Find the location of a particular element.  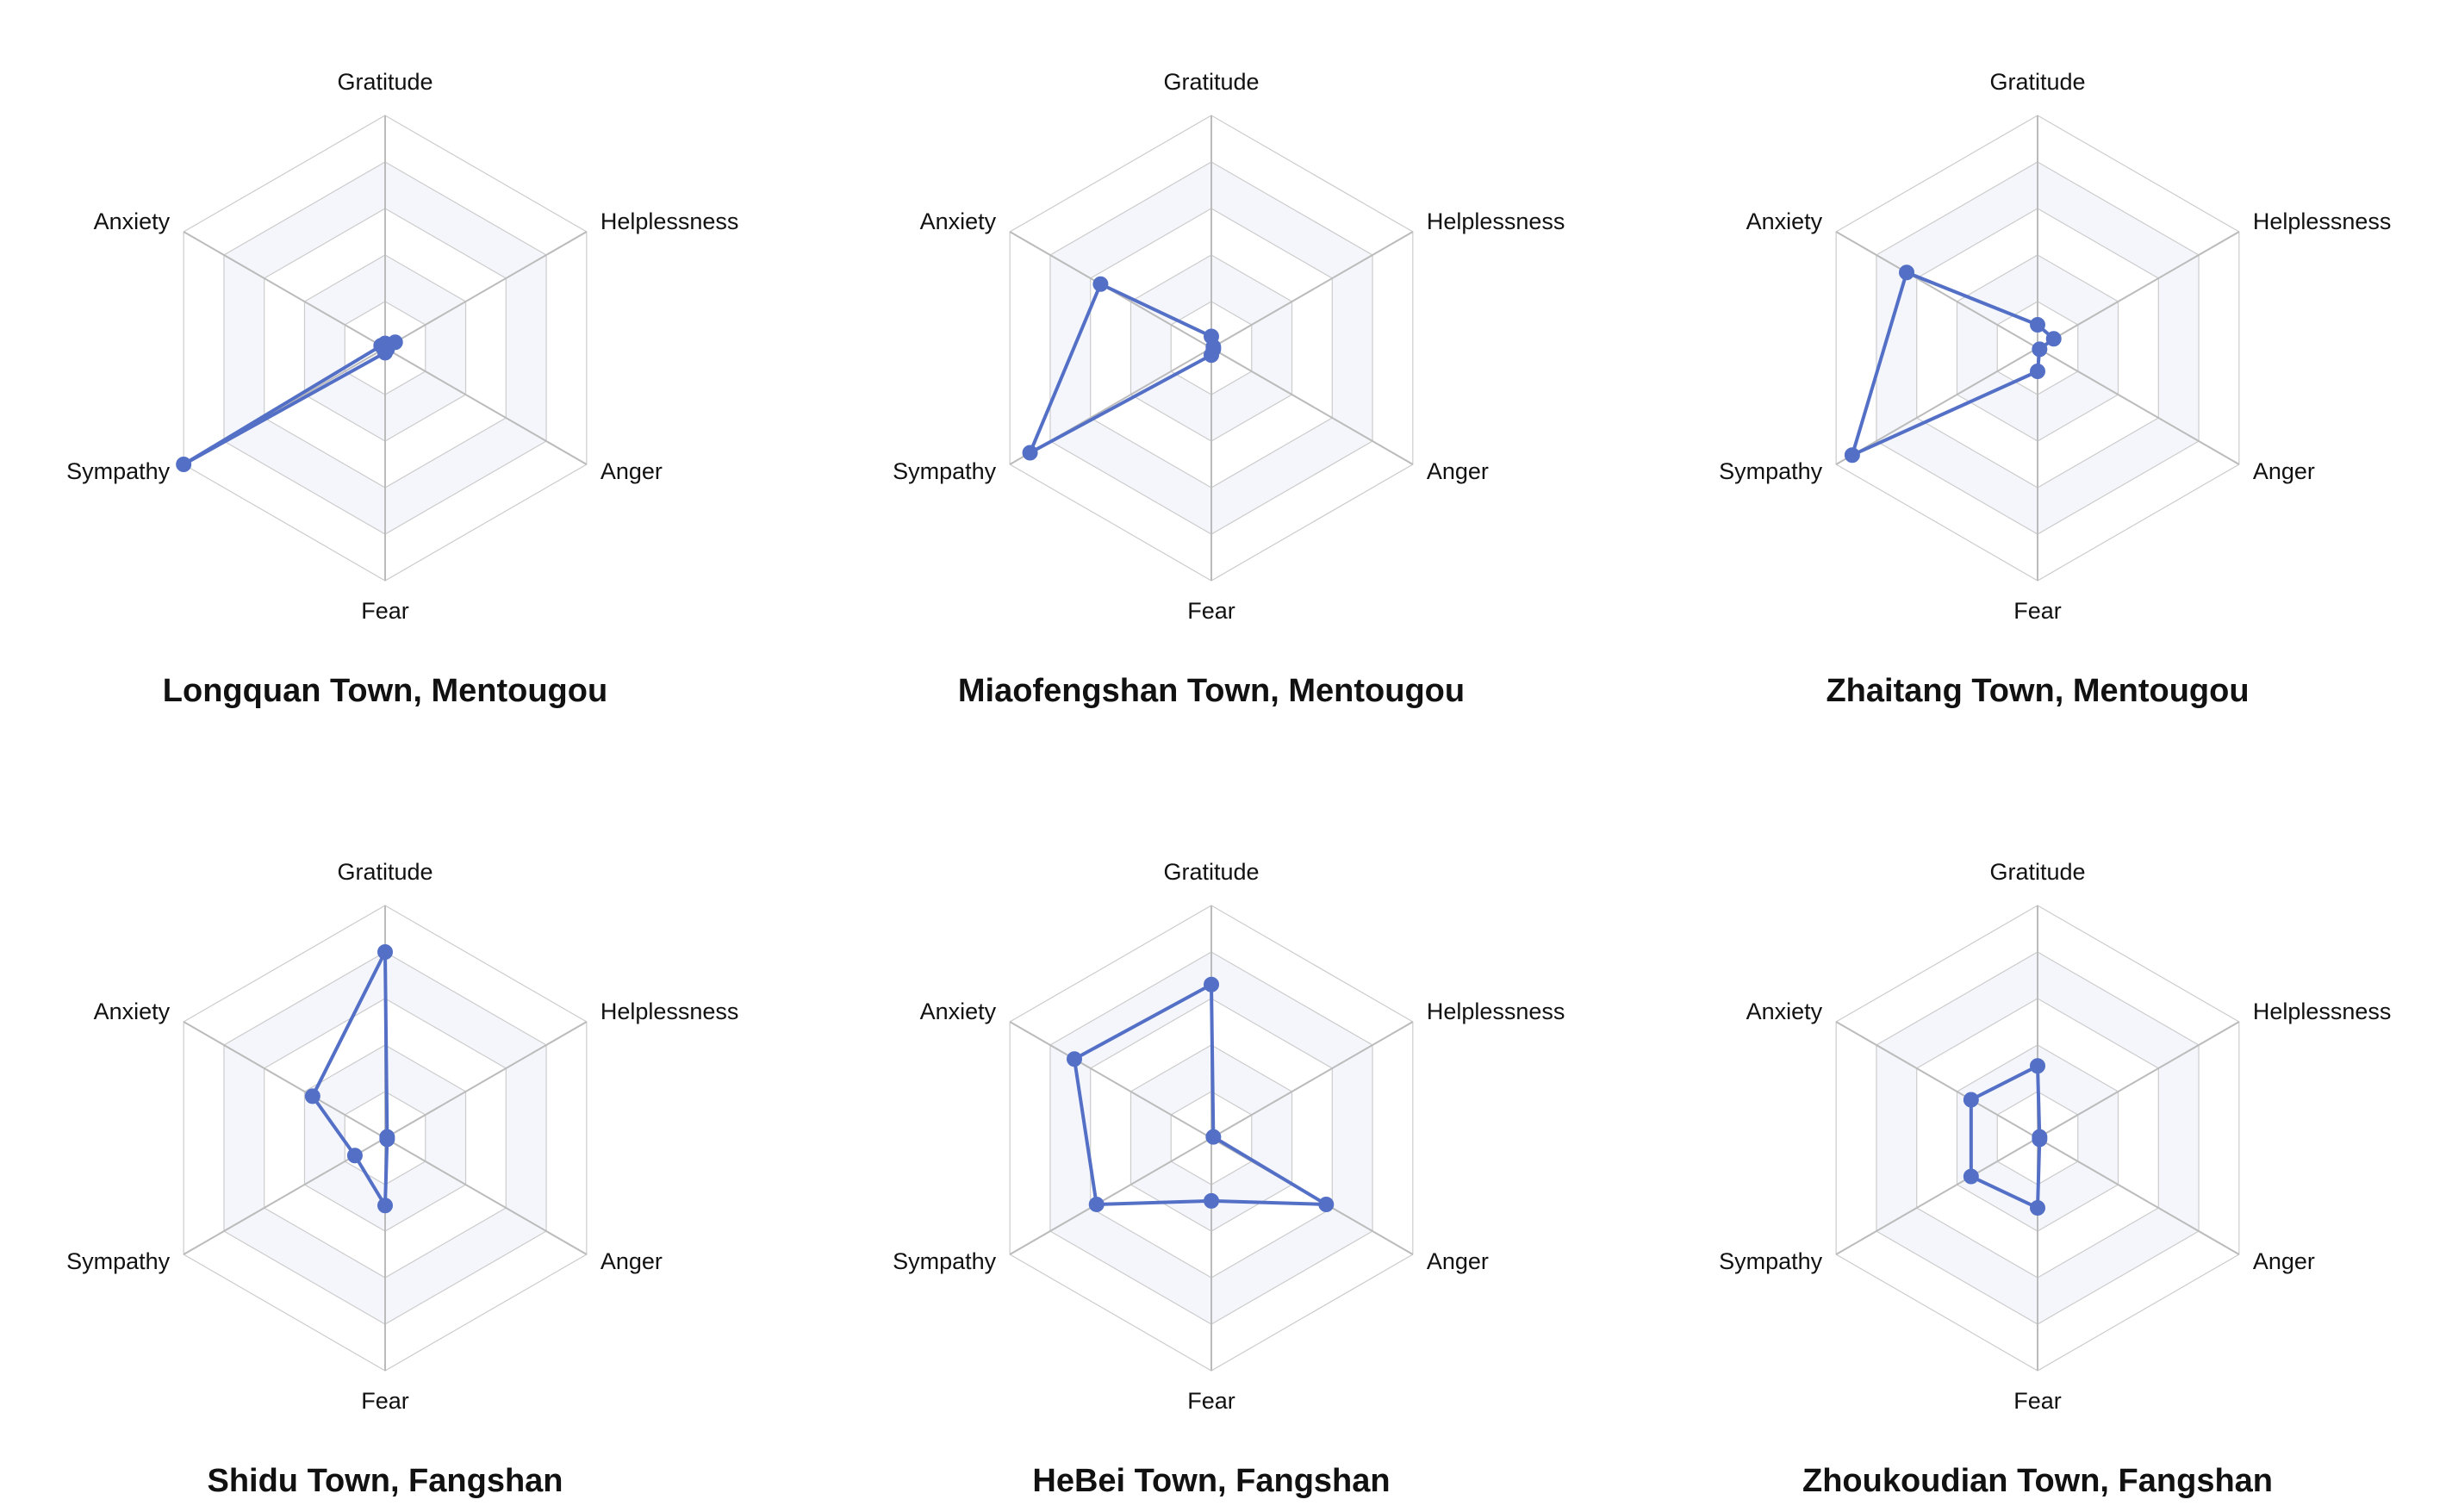

chart-title: Shidu Town, Fangshan is located at coordinates (385, 1481).